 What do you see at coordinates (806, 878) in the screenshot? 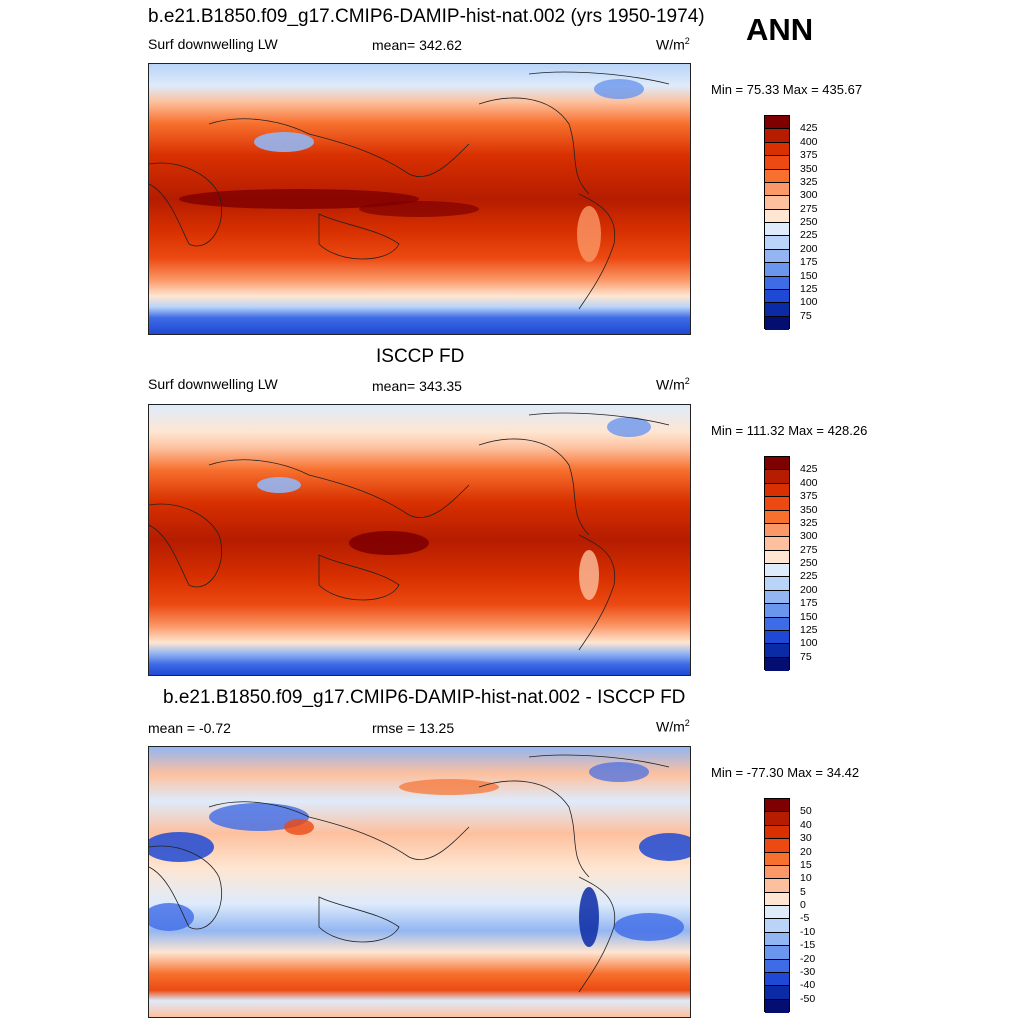
I see `colorbar-tick-label: 10` at bounding box center [806, 878].